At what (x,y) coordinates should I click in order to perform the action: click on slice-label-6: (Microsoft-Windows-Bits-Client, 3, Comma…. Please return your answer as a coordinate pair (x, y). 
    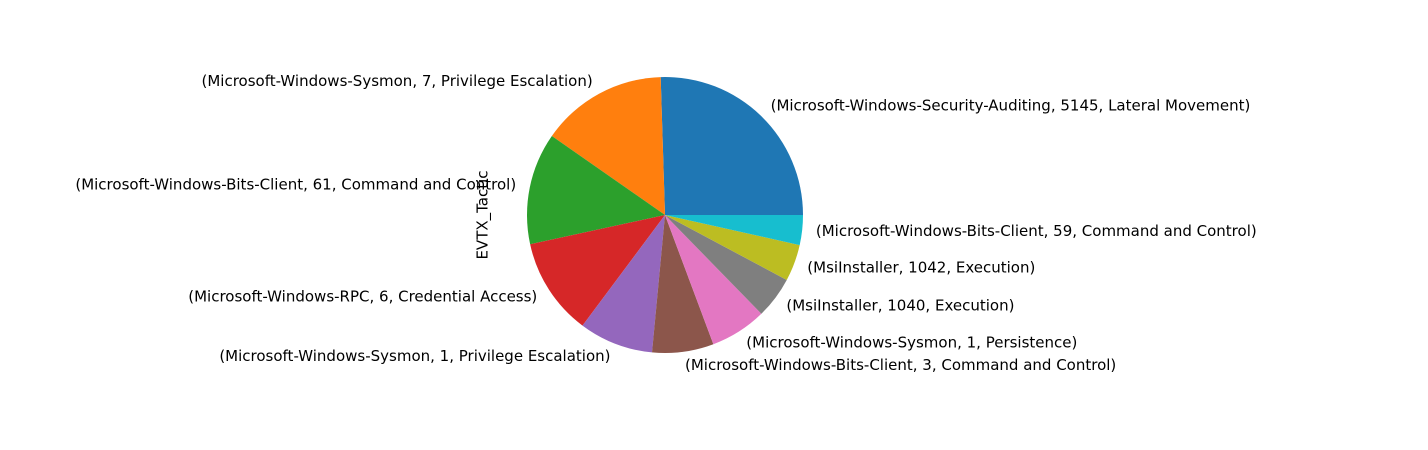
    Looking at the image, I should click on (900, 365).